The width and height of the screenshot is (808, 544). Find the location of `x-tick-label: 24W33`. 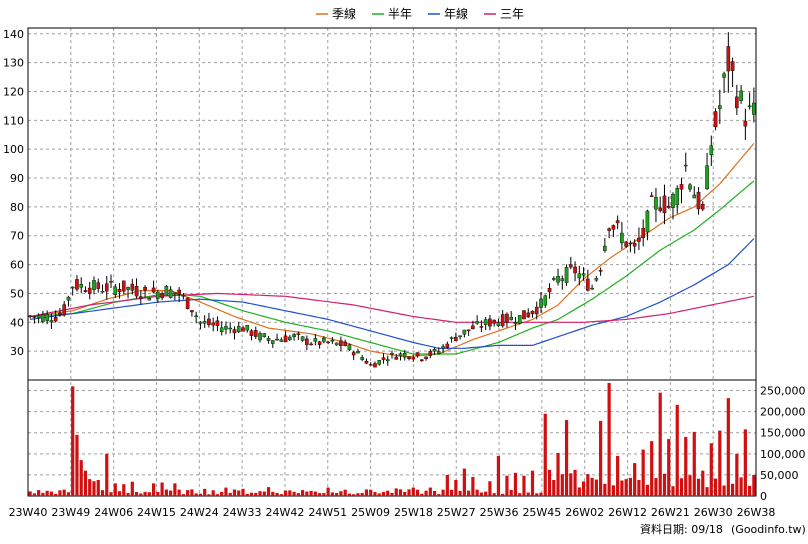

x-tick-label: 24W33 is located at coordinates (242, 512).